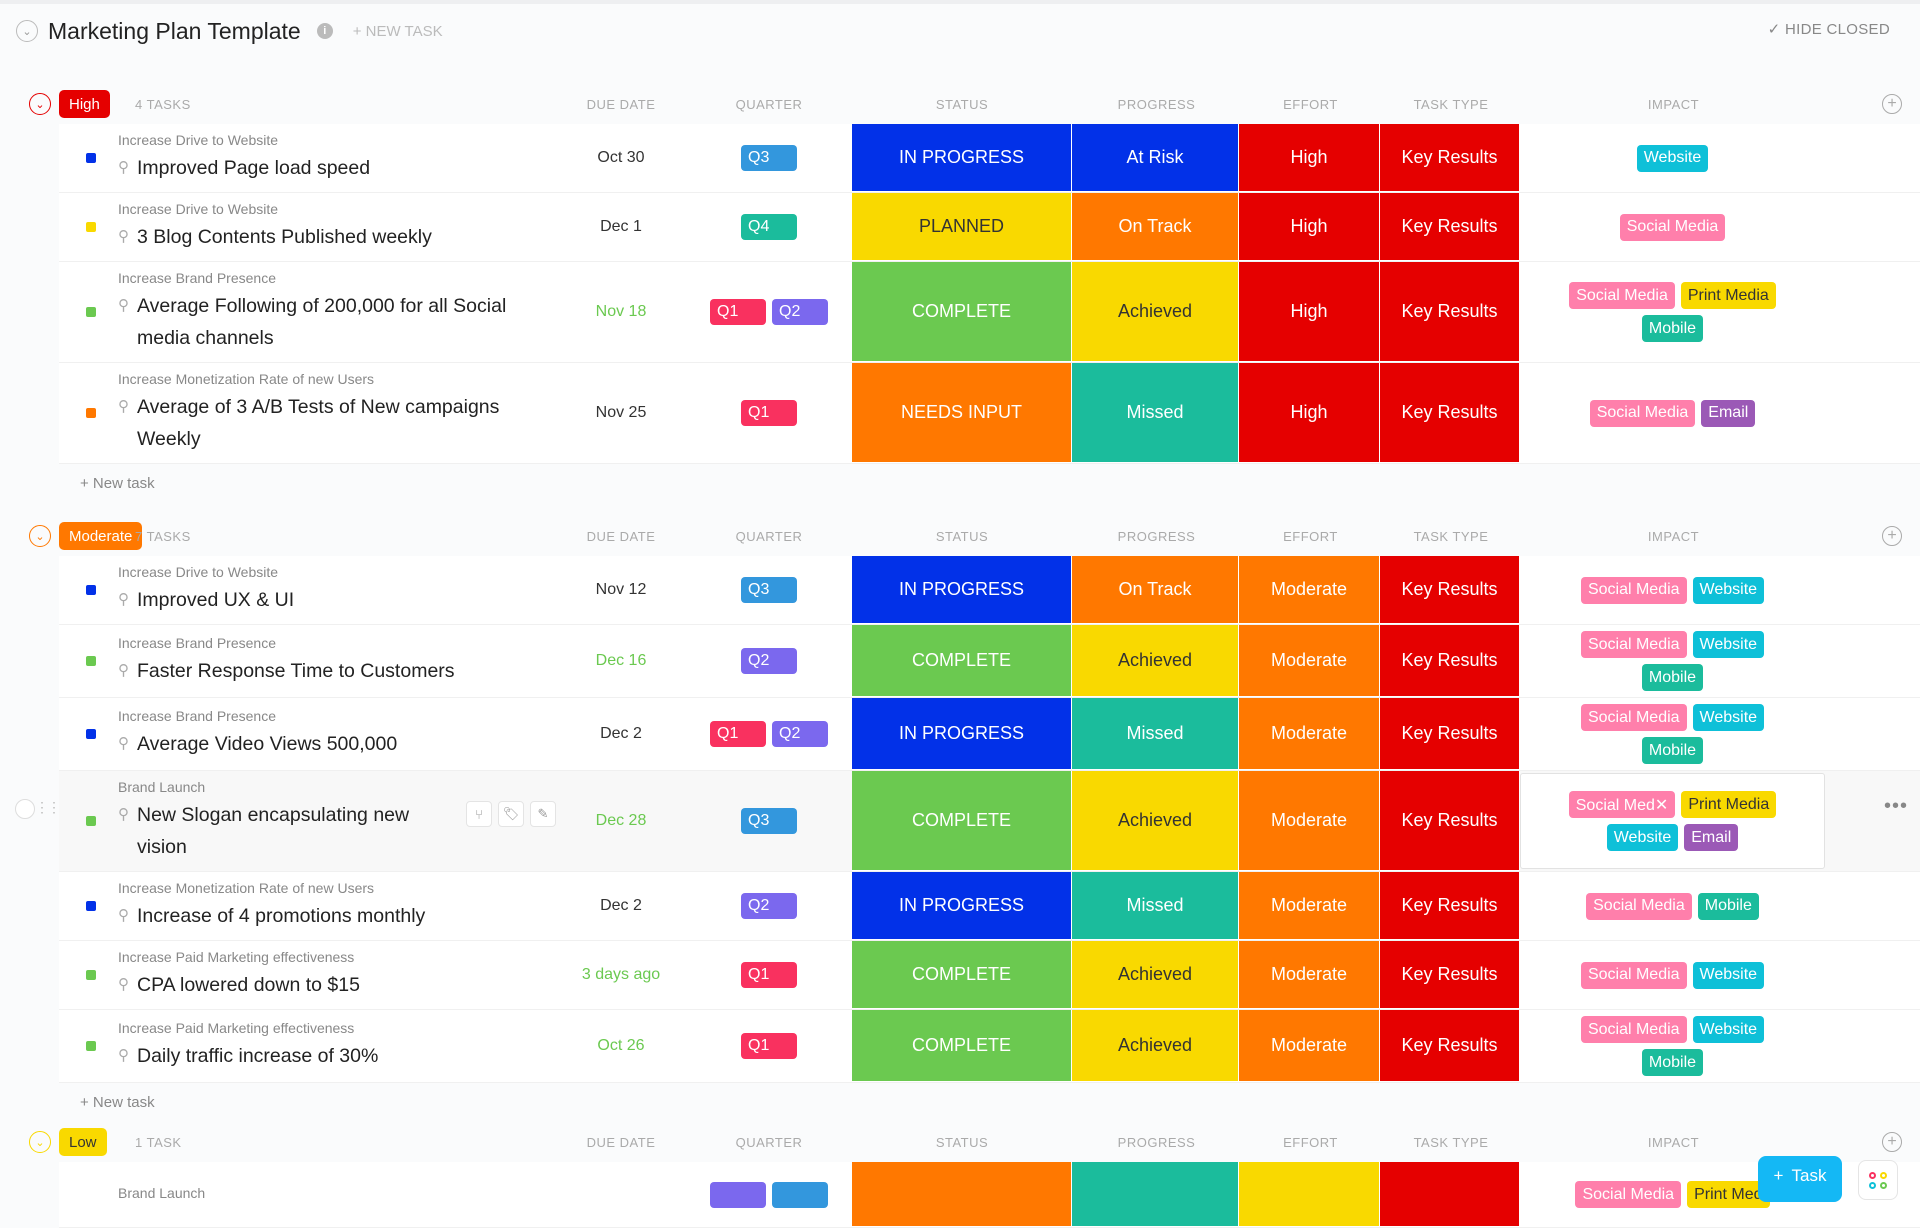 This screenshot has width=1920, height=1228. I want to click on quarter-cell: Q3, so click(769, 590).